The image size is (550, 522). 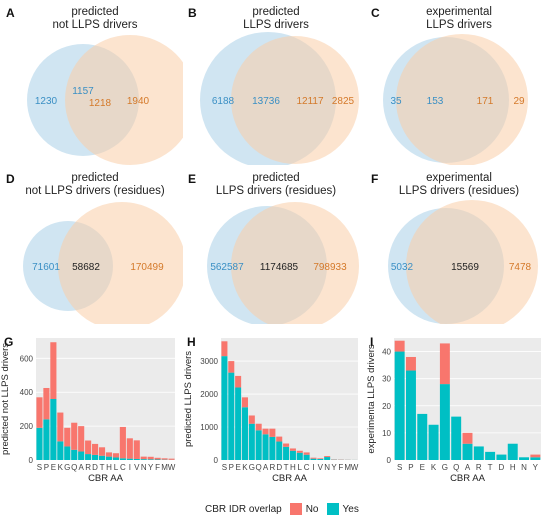 What do you see at coordinates (300, 467) in the screenshot?
I see `x-tick-label: L` at bounding box center [300, 467].